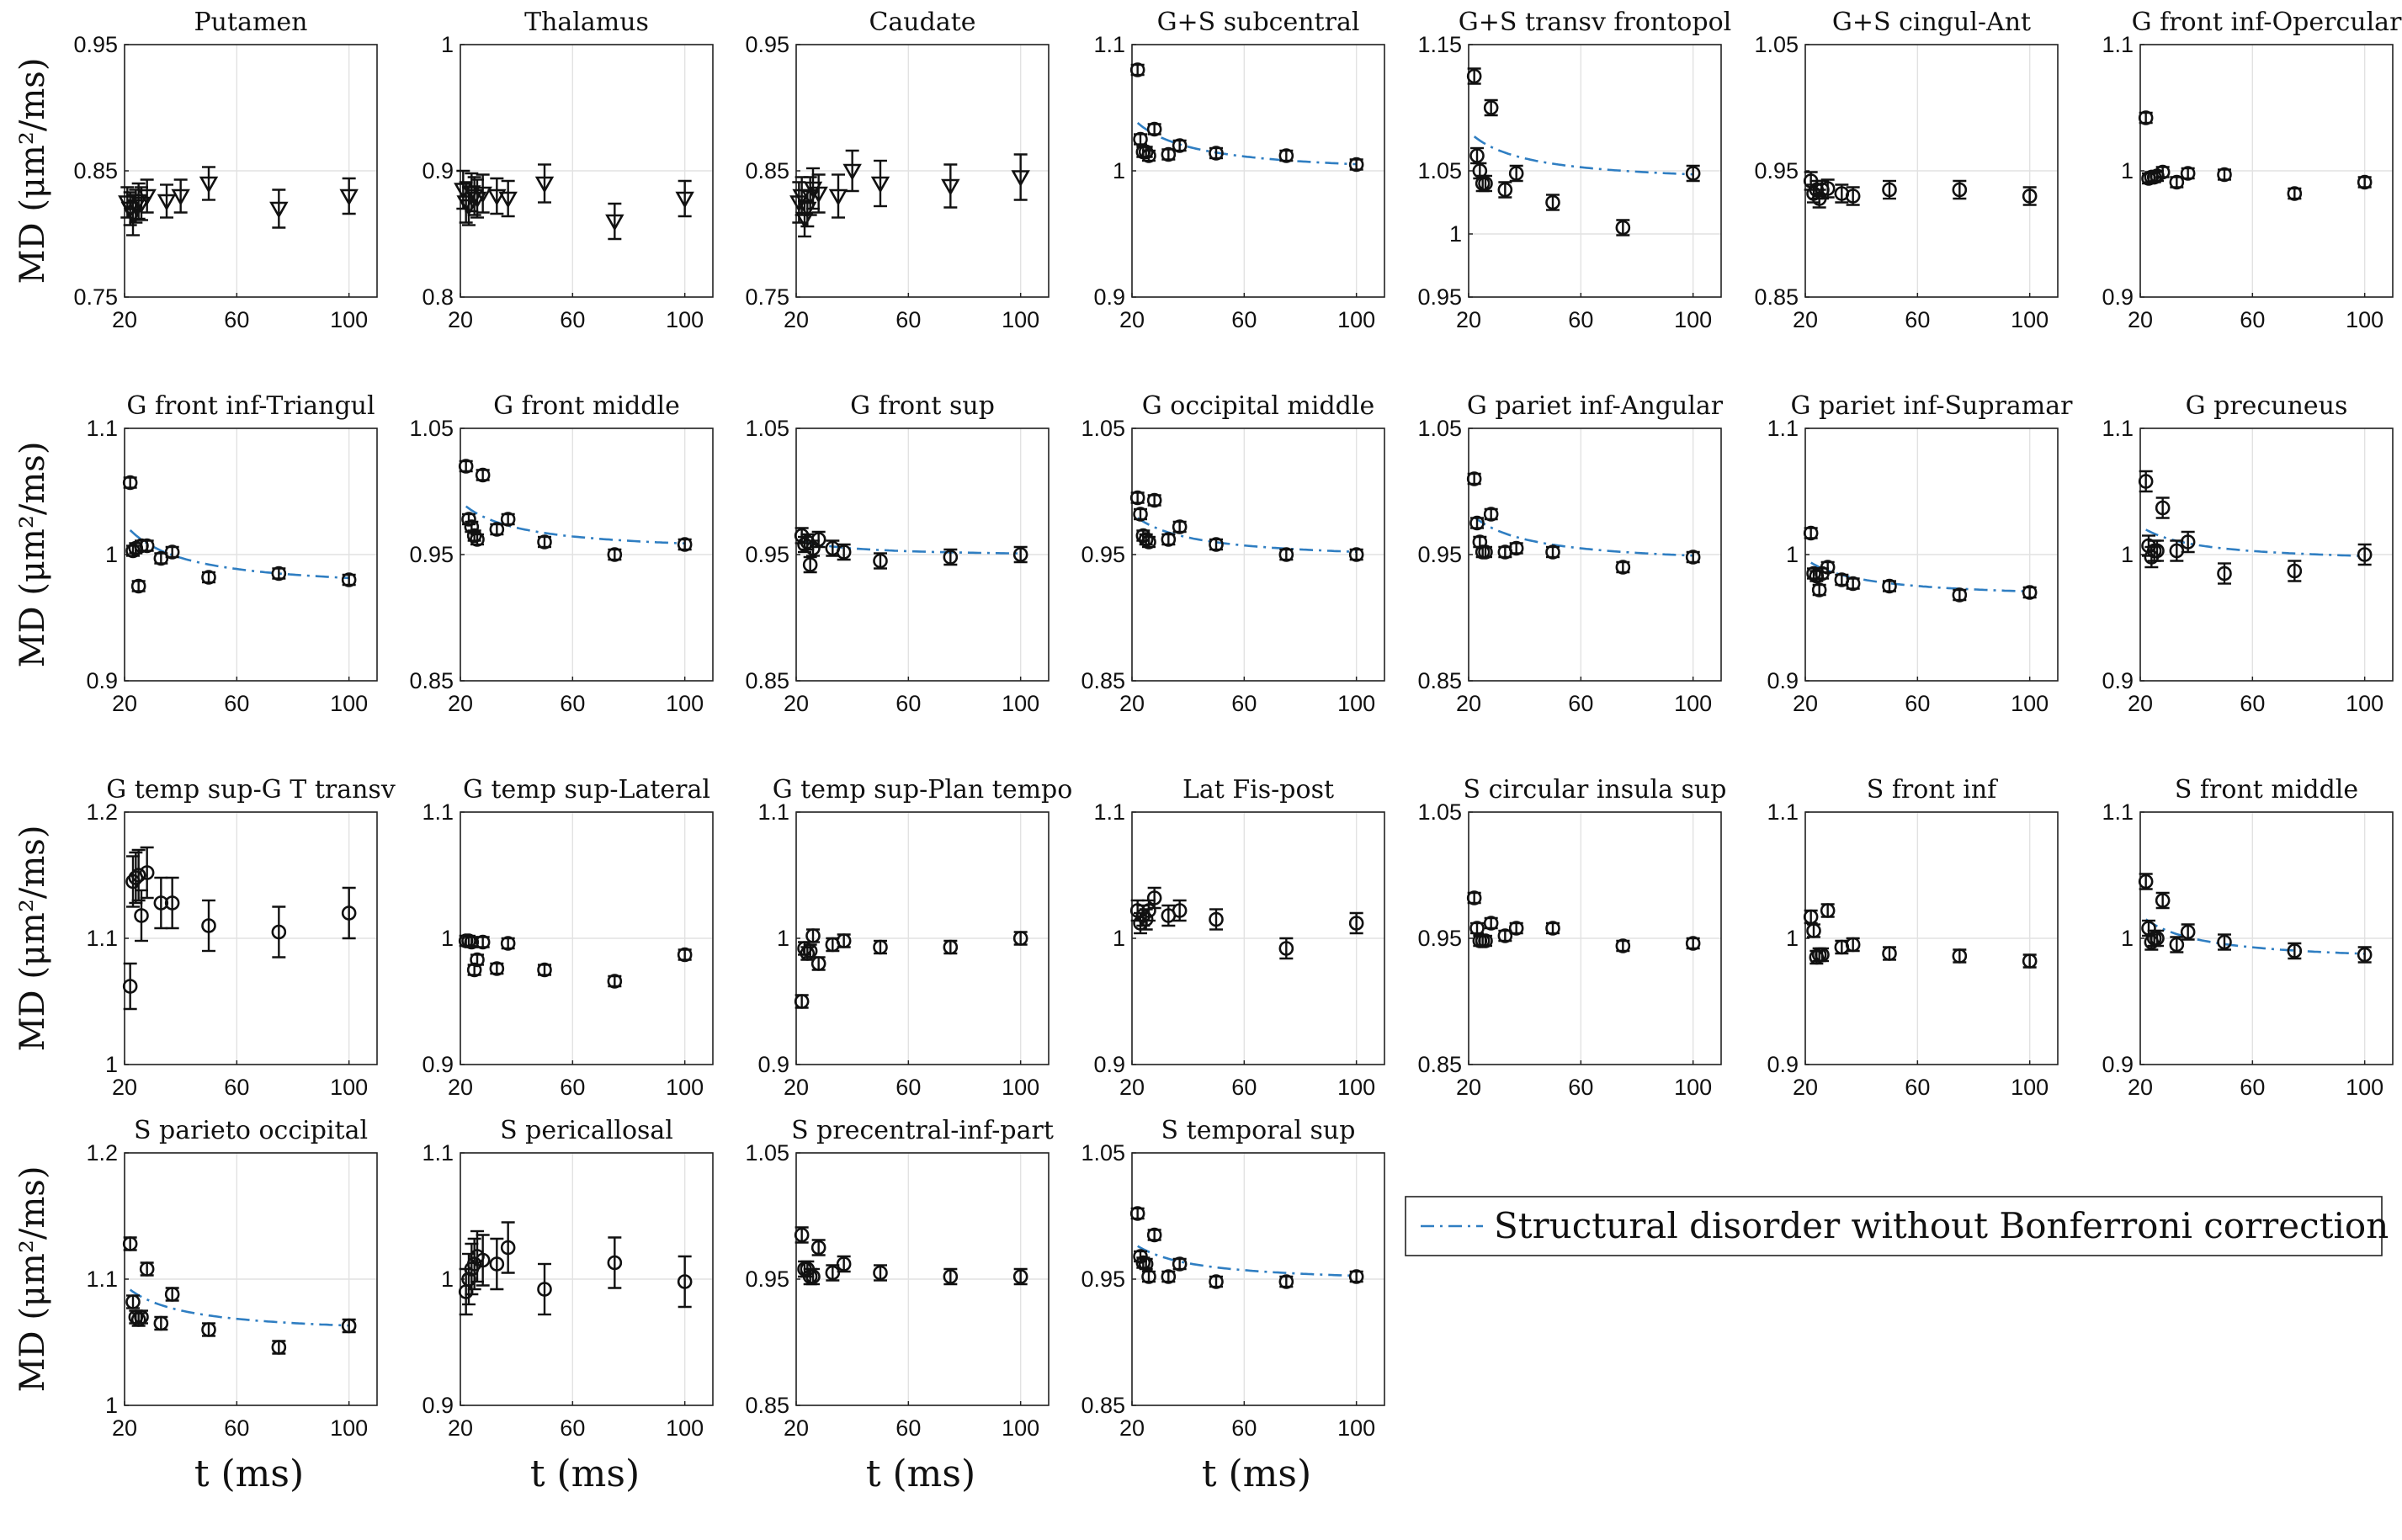 Image resolution: width=2402 pixels, height=1540 pixels. Describe the element at coordinates (586, 22) in the screenshot. I see `subplot-title: Thalamus` at that location.